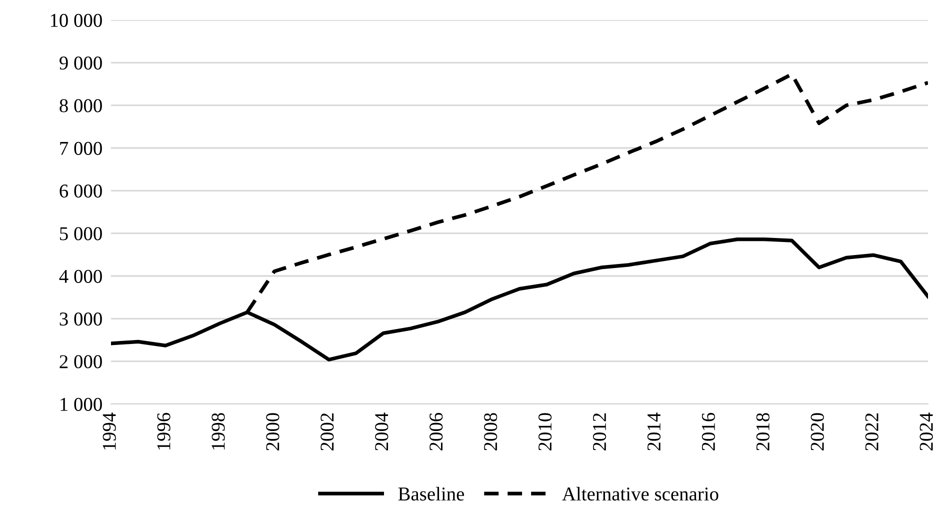 This screenshot has width=933, height=510. What do you see at coordinates (109, 431) in the screenshot?
I see `x-tick-label: 1994` at bounding box center [109, 431].